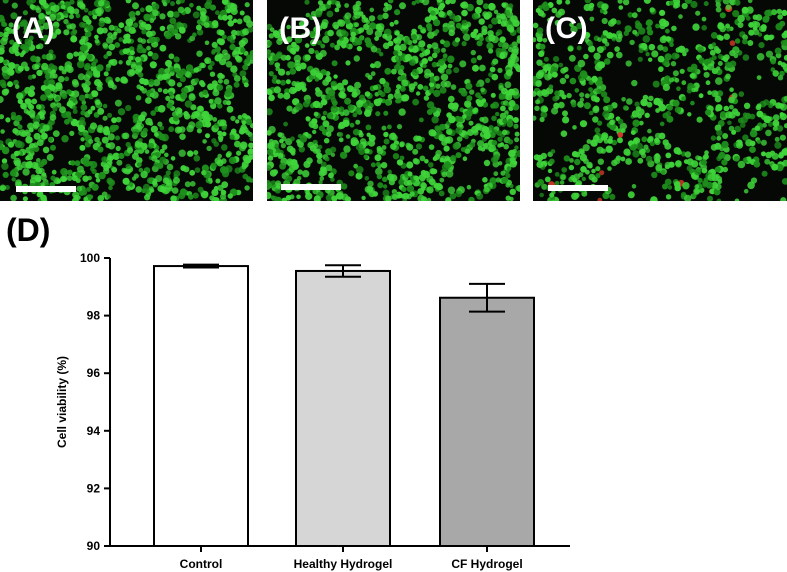  What do you see at coordinates (343, 564) in the screenshot?
I see `x-tick-label: Healthy Hydrogel` at bounding box center [343, 564].